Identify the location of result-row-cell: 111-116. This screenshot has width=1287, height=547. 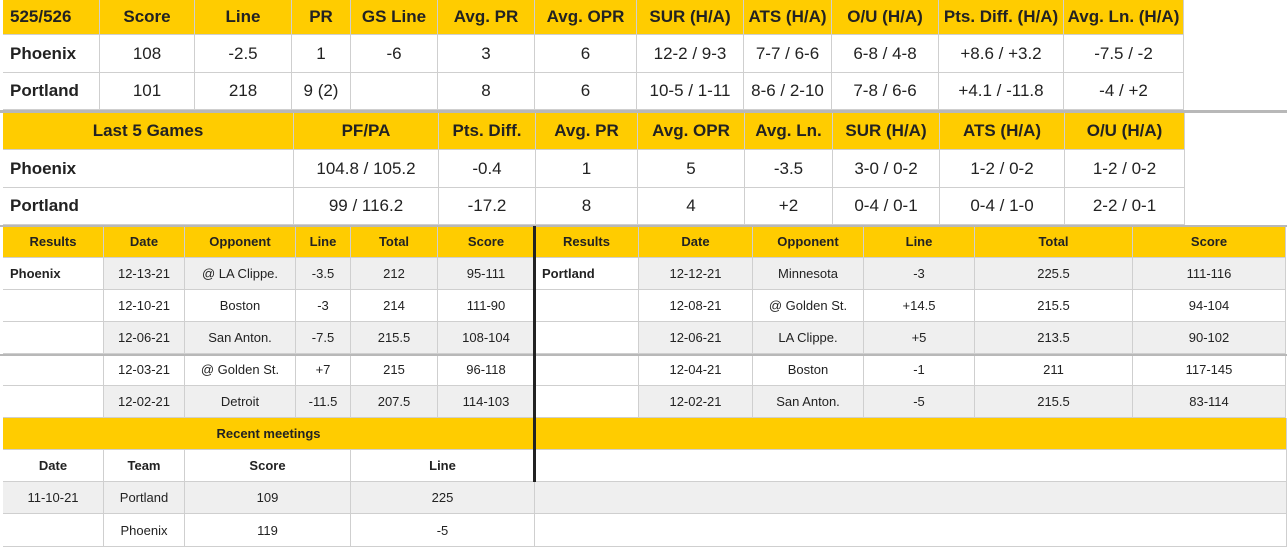
(1209, 274).